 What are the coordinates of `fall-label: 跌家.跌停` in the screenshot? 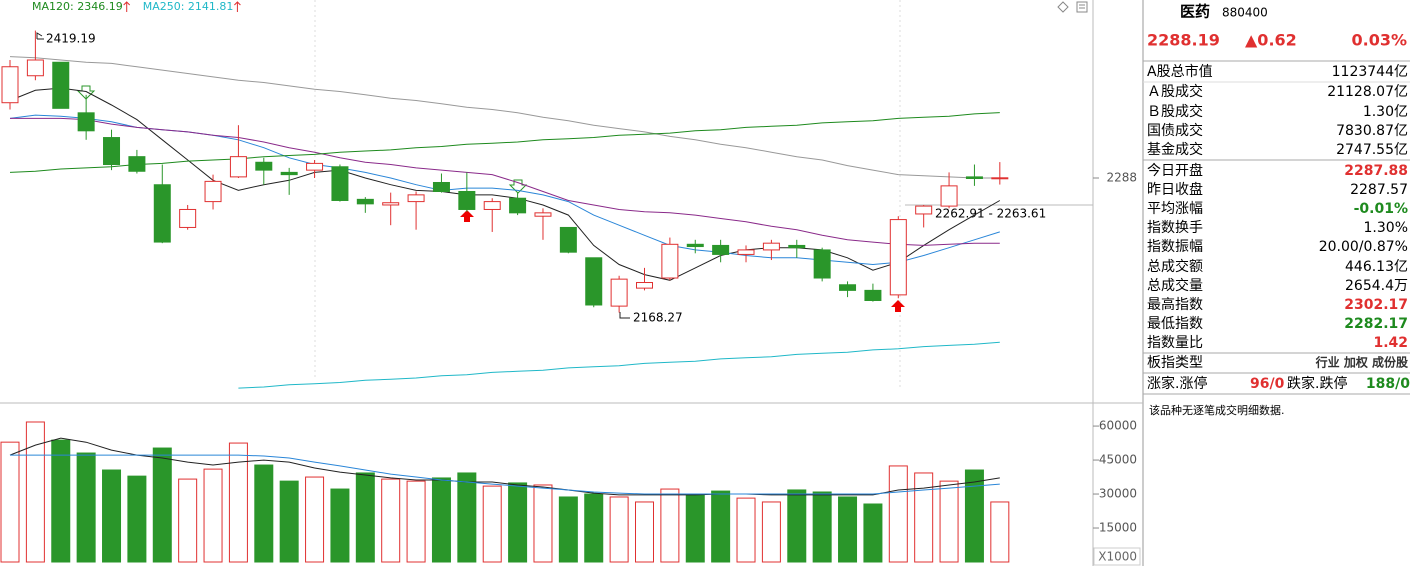 It's located at (1317, 383).